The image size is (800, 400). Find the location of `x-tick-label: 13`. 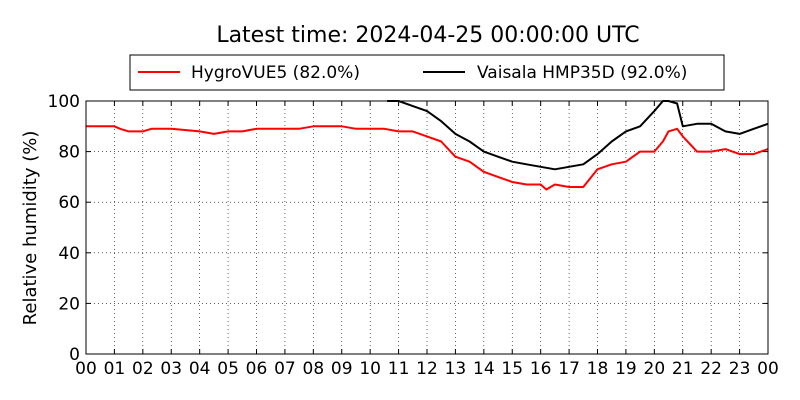

x-tick-label: 13 is located at coordinates (456, 369).